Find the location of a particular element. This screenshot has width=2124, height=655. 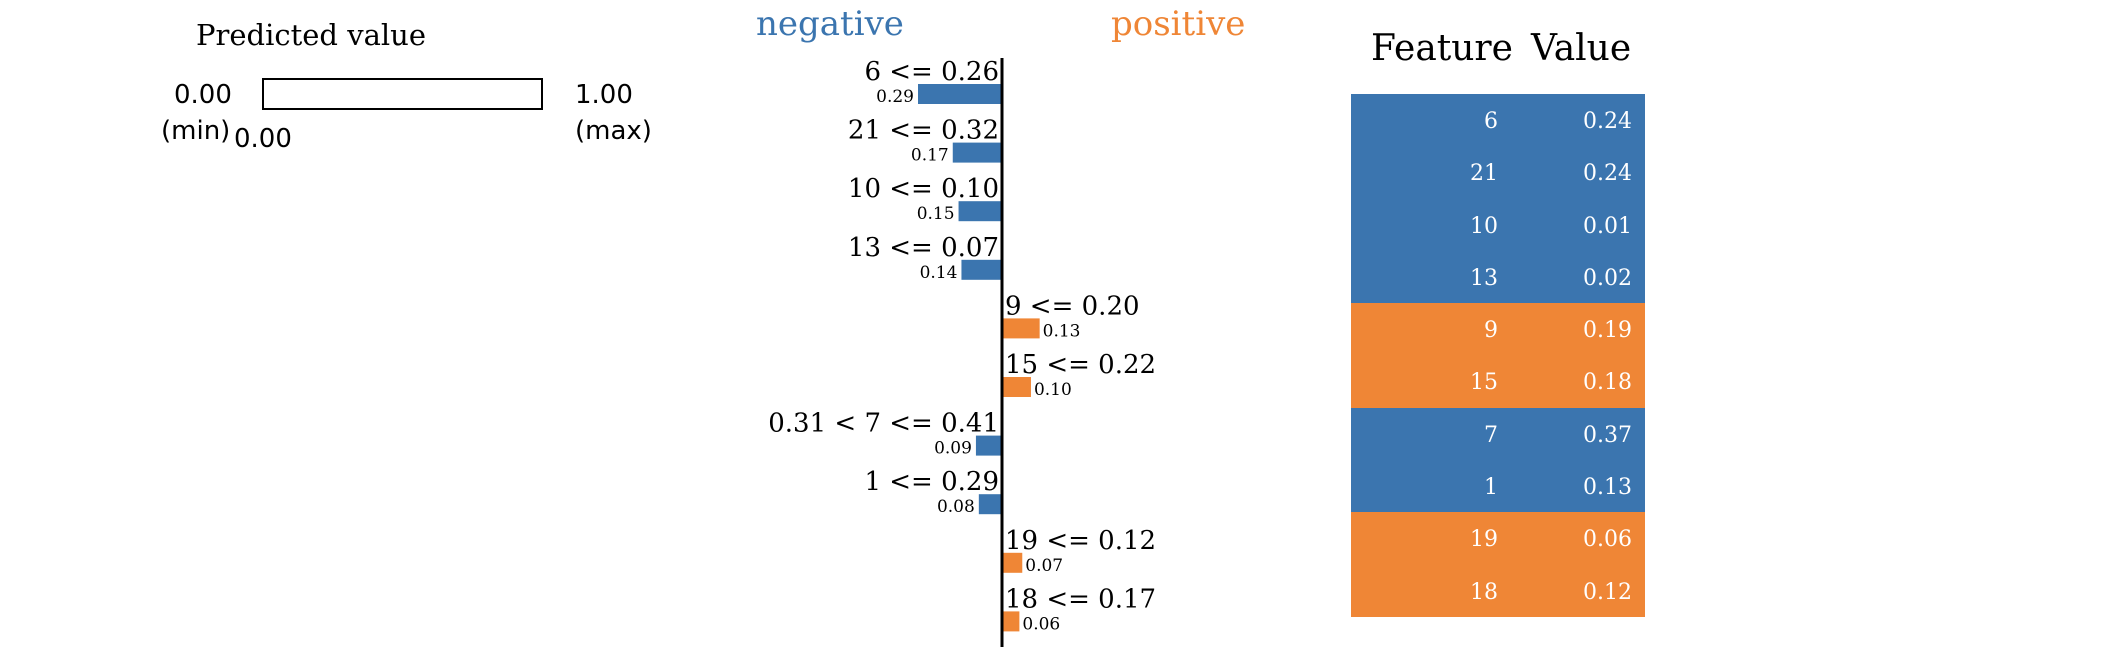

table-row: 21 0.24 is located at coordinates (1498, 172).